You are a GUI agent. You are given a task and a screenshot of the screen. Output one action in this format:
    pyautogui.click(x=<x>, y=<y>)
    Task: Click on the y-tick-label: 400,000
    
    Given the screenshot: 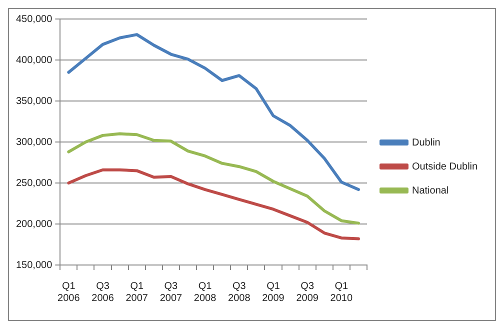 What is the action you would take?
    pyautogui.click(x=34, y=60)
    